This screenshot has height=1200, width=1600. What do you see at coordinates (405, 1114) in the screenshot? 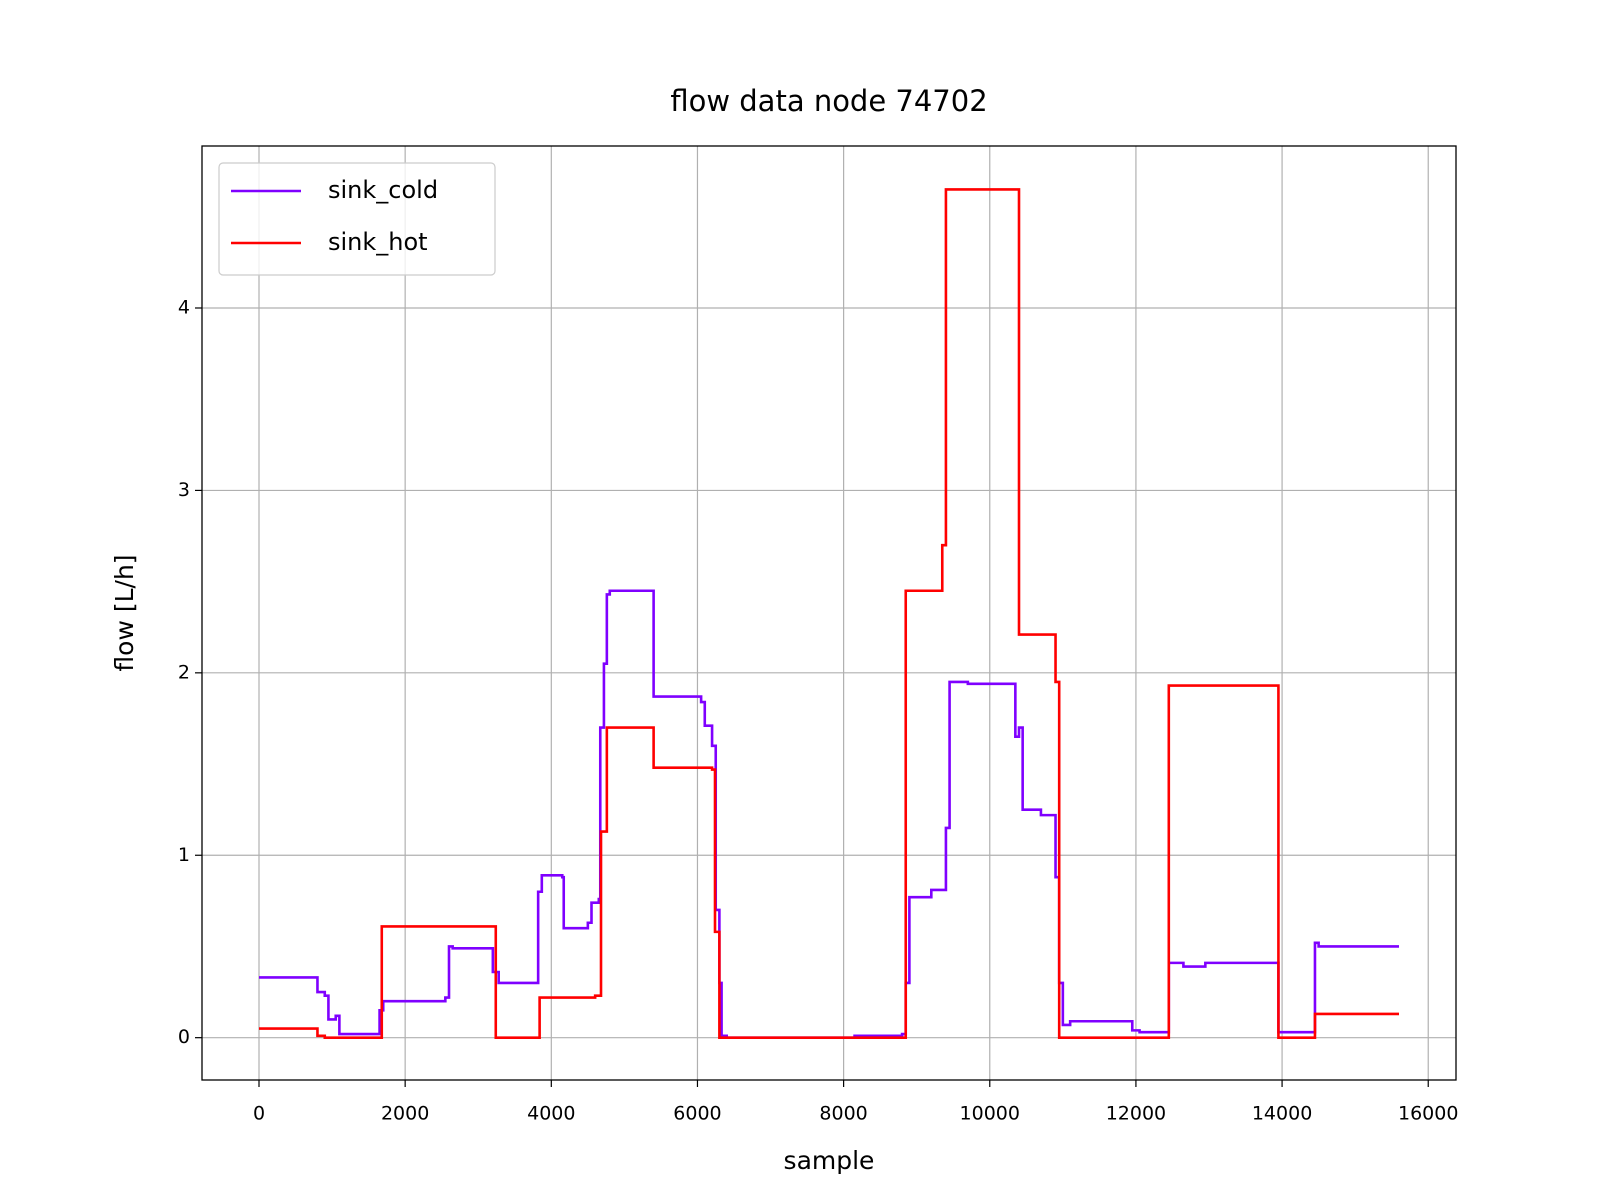
I see `x-tick-label: 2000` at bounding box center [405, 1114].